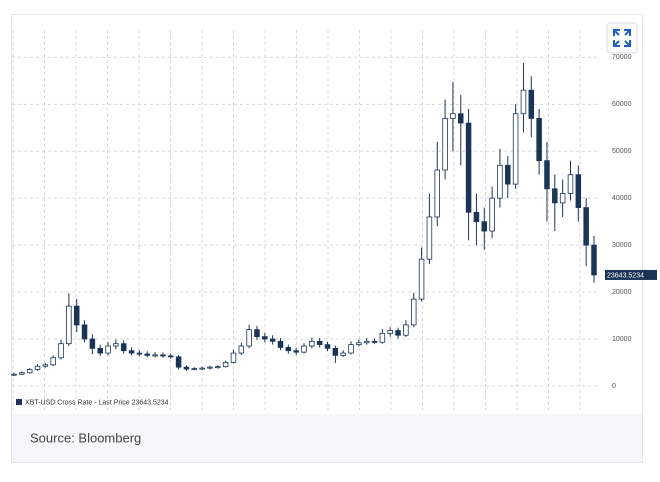 The height and width of the screenshot is (482, 660). Describe the element at coordinates (614, 386) in the screenshot. I see `y-tick-label: 0` at that location.